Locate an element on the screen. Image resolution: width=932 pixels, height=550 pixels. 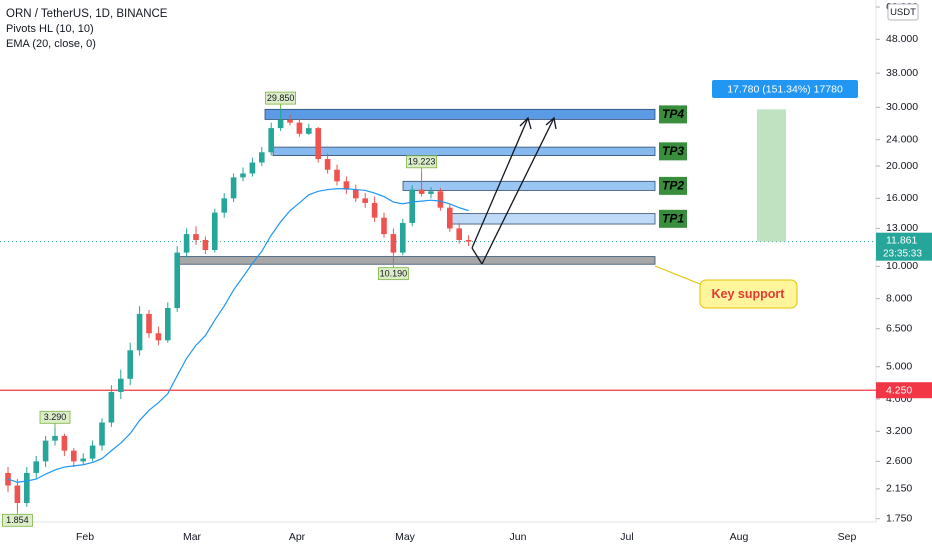
arrows is located at coordinates (514, 190).